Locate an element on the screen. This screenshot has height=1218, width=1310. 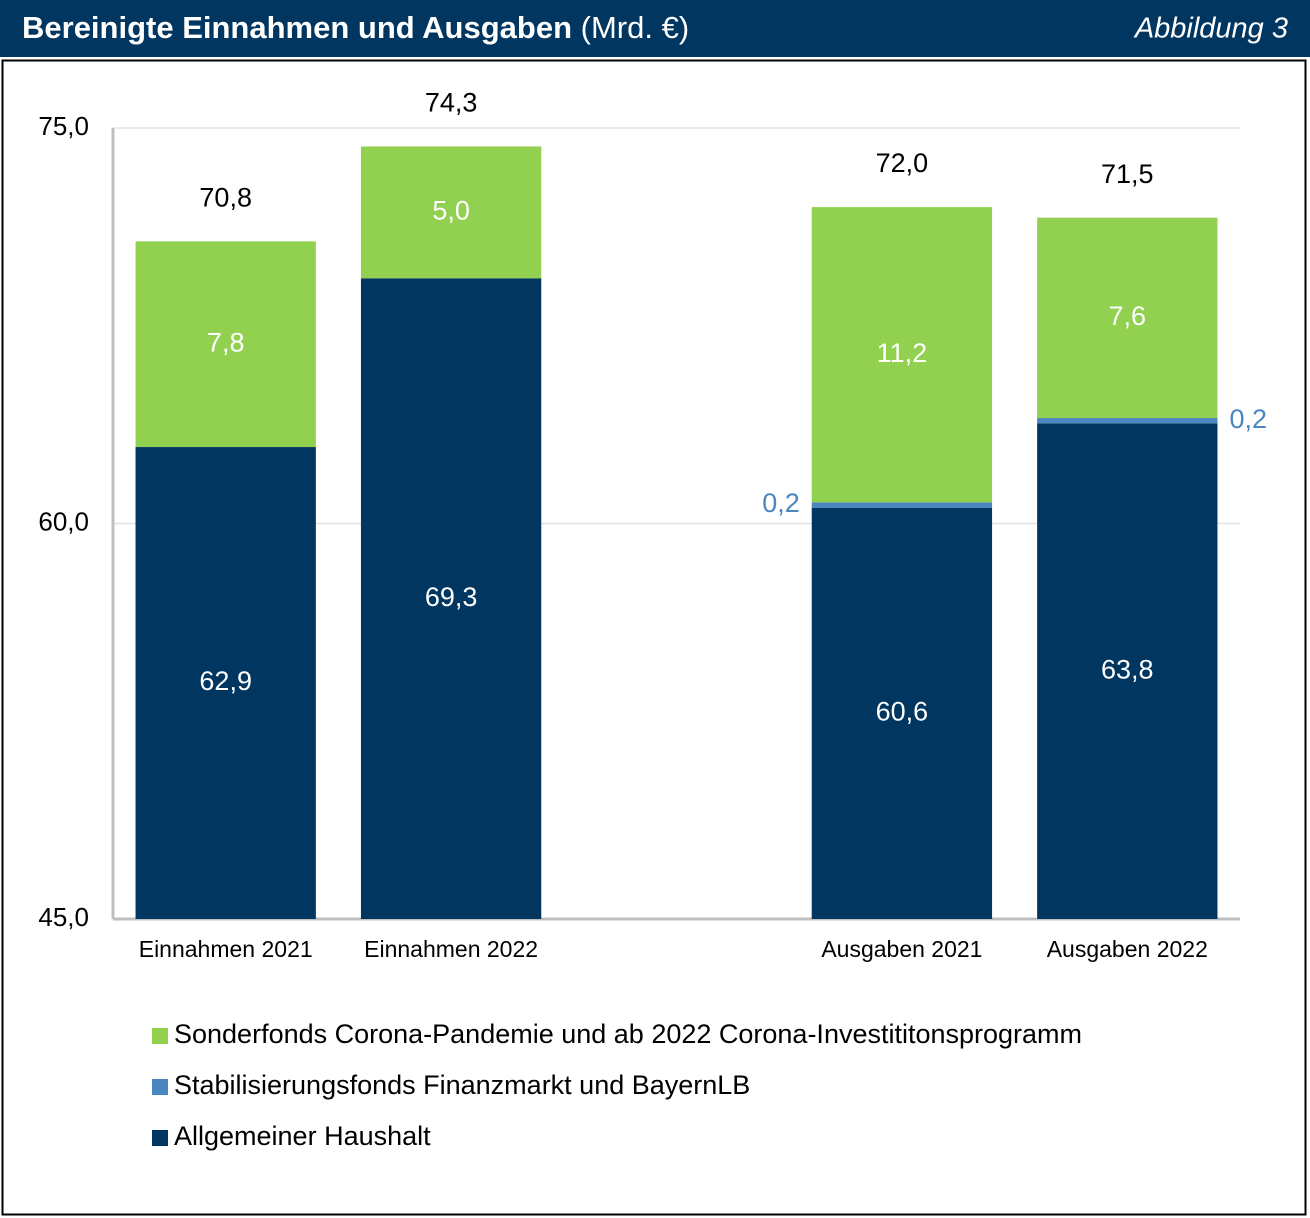
y-tick-label: 75,0 is located at coordinates (63, 126).